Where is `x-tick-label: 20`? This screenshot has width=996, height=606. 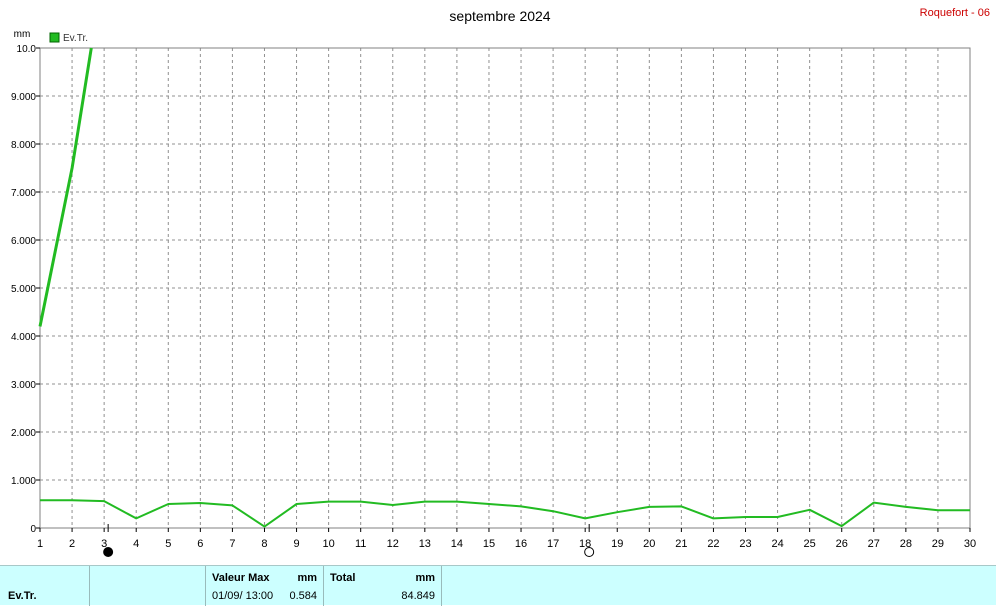 x-tick-label: 20 is located at coordinates (649, 544).